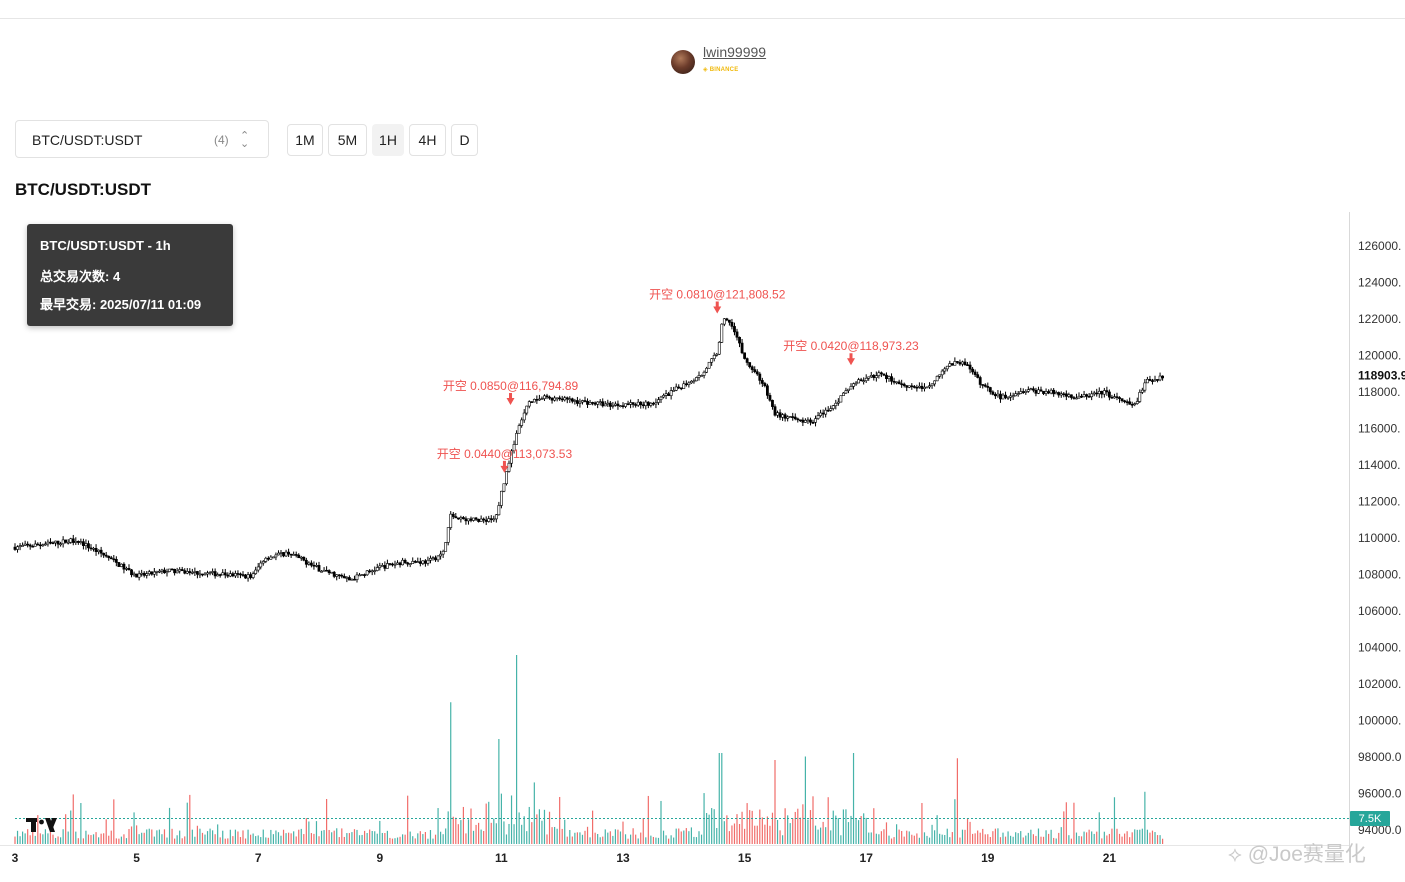 The image size is (1405, 882). I want to click on username-link: lwin99999, so click(735, 52).